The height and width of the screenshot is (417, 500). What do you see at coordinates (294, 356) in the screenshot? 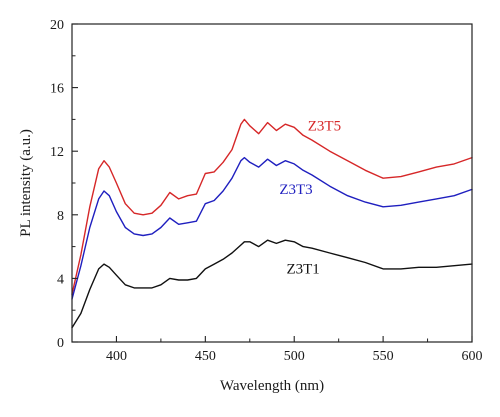
I see `x-tick-label: 500` at bounding box center [294, 356].